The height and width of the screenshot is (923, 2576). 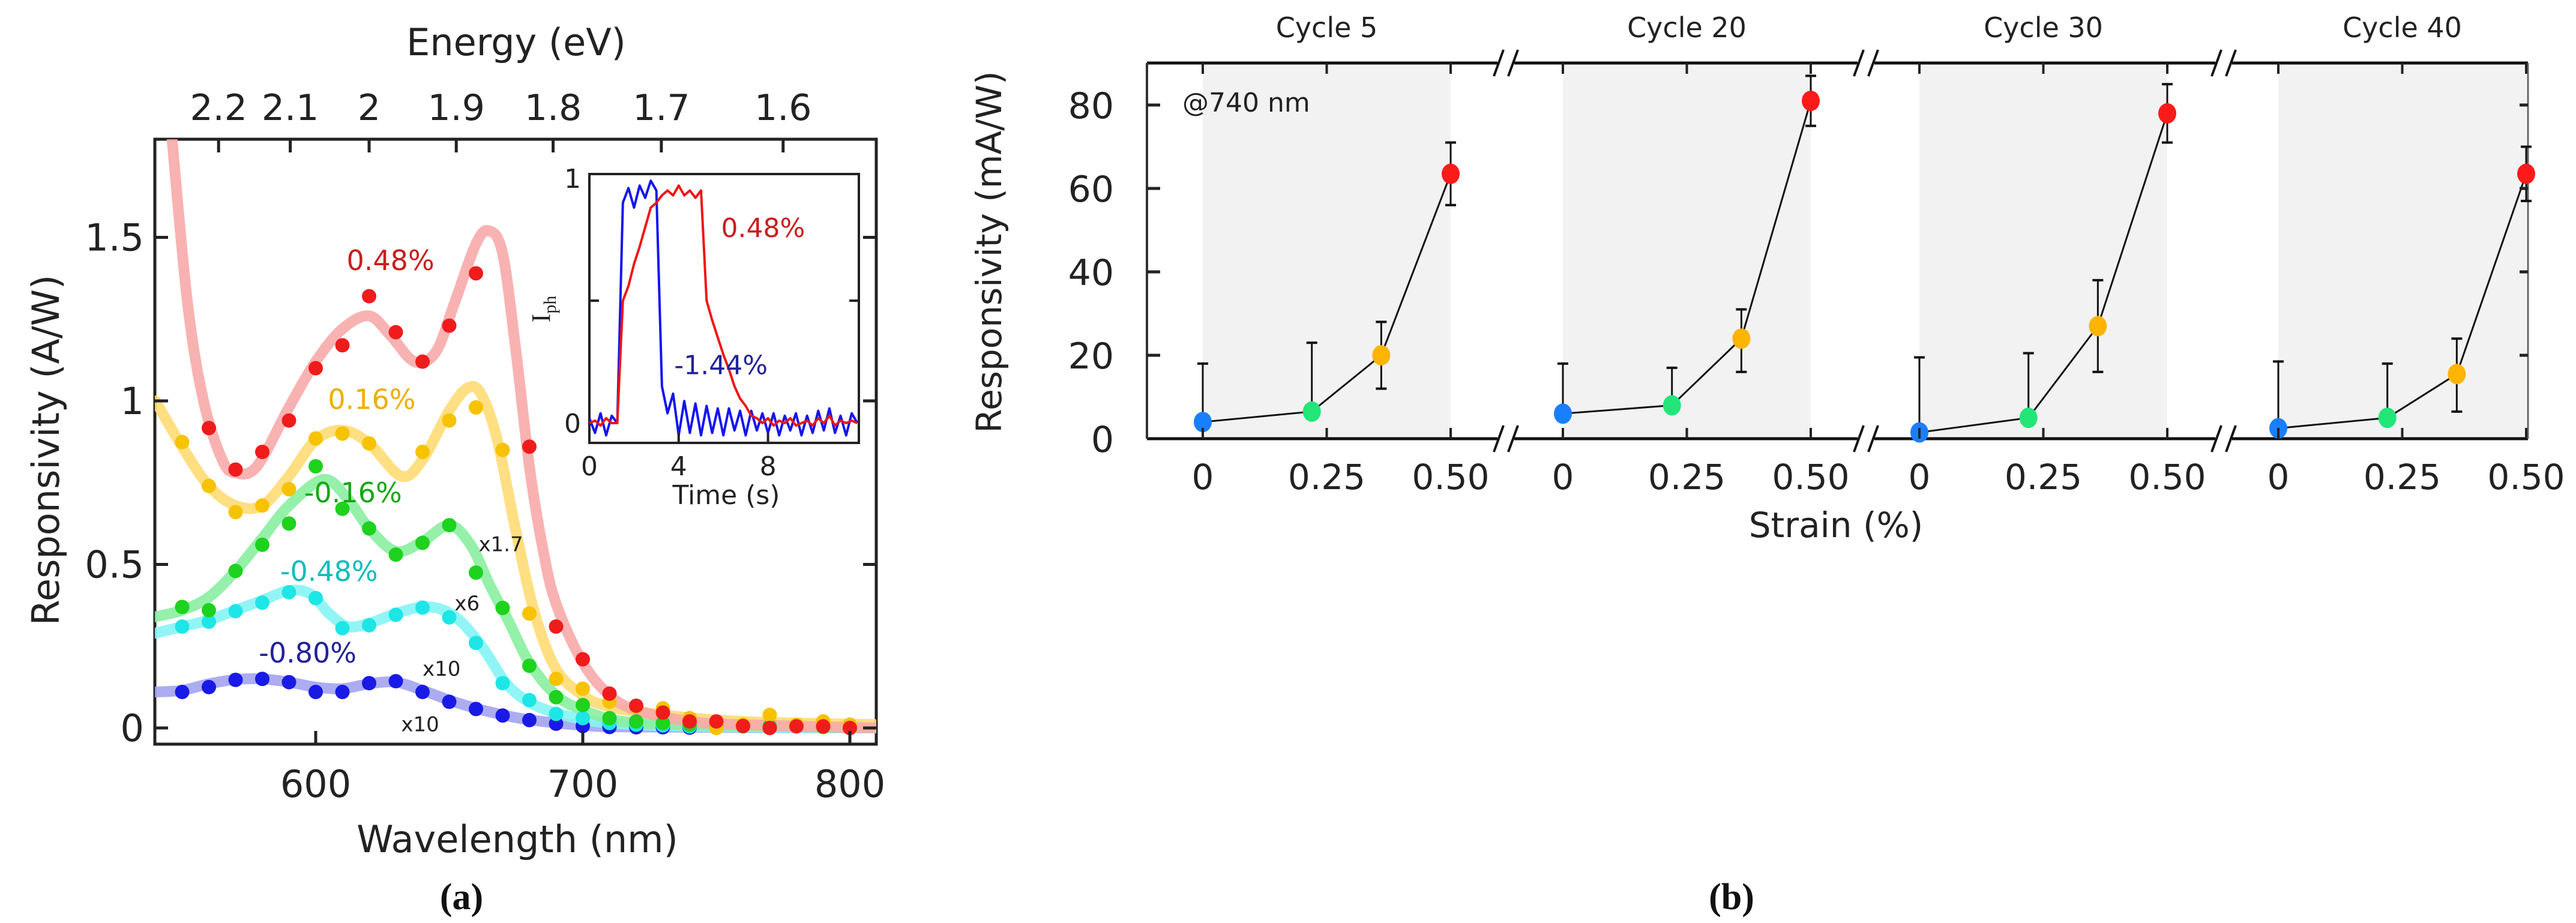 What do you see at coordinates (989, 252) in the screenshot?
I see `y-axis-title: Responsivity (mA/W)` at bounding box center [989, 252].